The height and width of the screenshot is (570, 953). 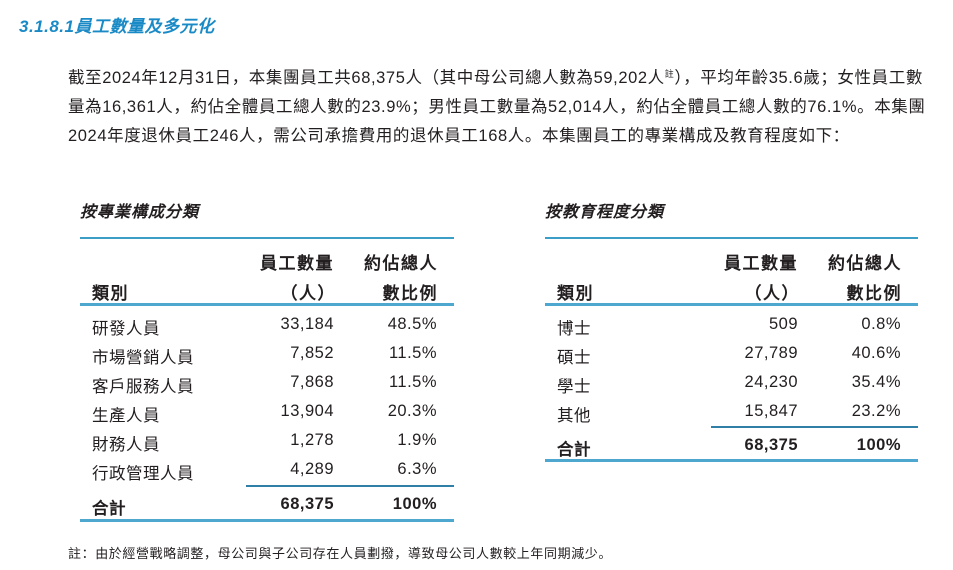 I want to click on row-count: 27,789, so click(x=771, y=353).